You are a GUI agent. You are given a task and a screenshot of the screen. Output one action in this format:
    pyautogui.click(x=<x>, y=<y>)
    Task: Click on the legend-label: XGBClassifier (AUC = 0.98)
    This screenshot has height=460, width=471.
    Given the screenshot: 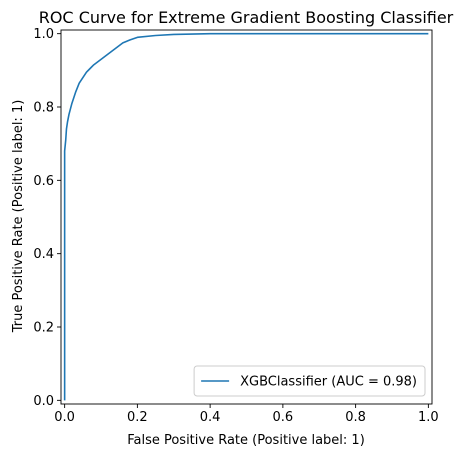 What is the action you would take?
    pyautogui.click(x=328, y=382)
    